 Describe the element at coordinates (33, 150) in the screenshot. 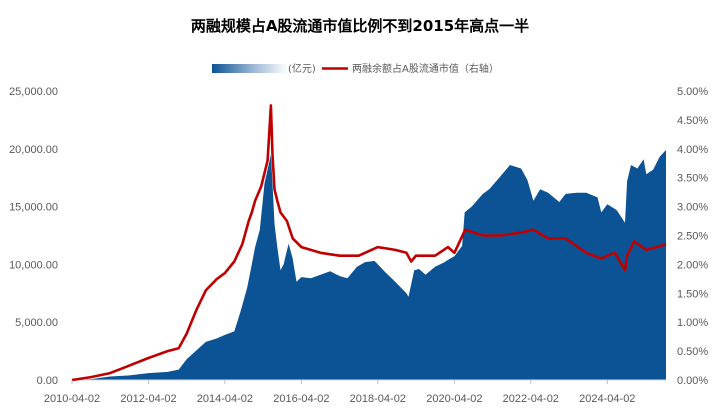

I see `y-left-tick-label: 20,000.00` at that location.